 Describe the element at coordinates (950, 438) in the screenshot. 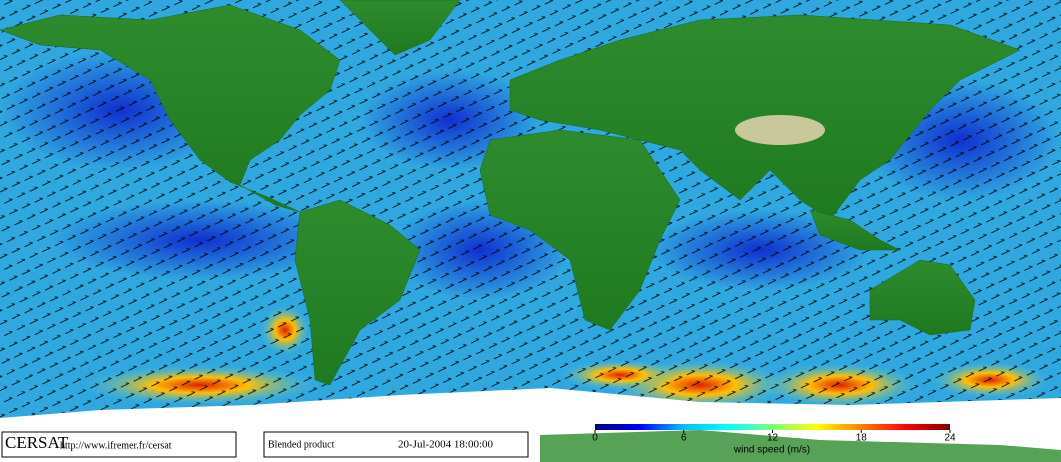

I see `colorbar-tick-label: 24` at that location.